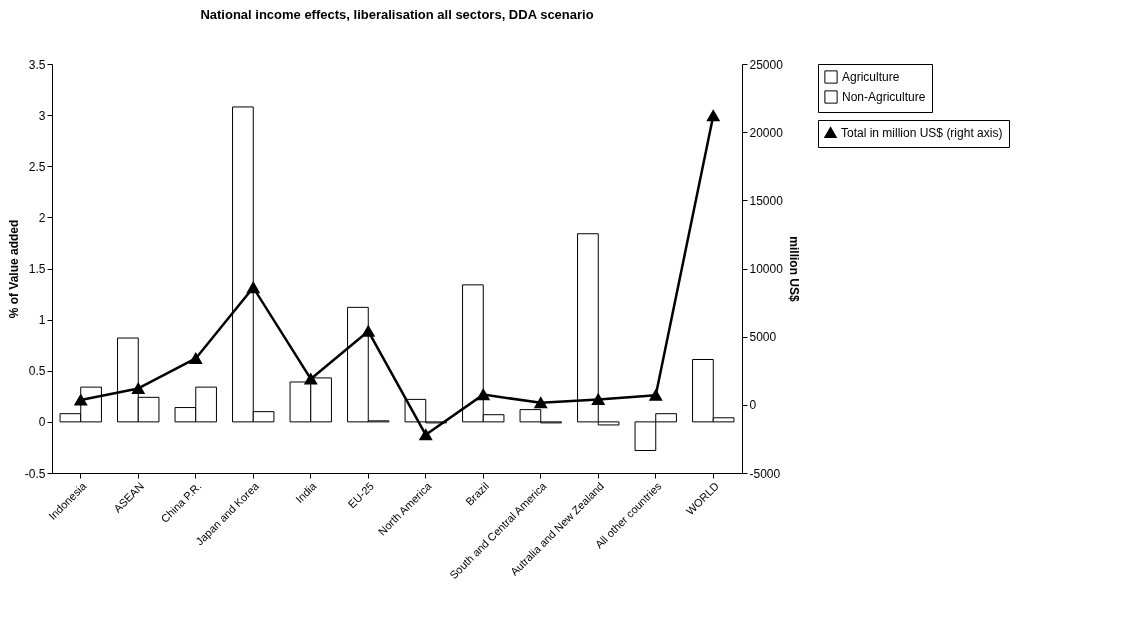 Image resolution: width=1123 pixels, height=637 pixels. What do you see at coordinates (884, 97) in the screenshot?
I see `legend-label: Non-Agriculture` at bounding box center [884, 97].